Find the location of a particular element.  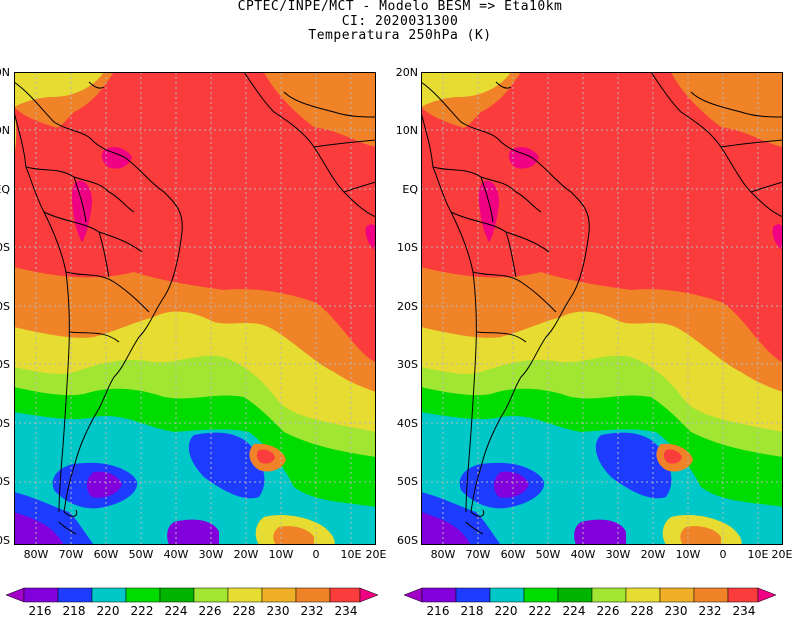

left-lon-label: 30W is located at coordinates (211, 554).